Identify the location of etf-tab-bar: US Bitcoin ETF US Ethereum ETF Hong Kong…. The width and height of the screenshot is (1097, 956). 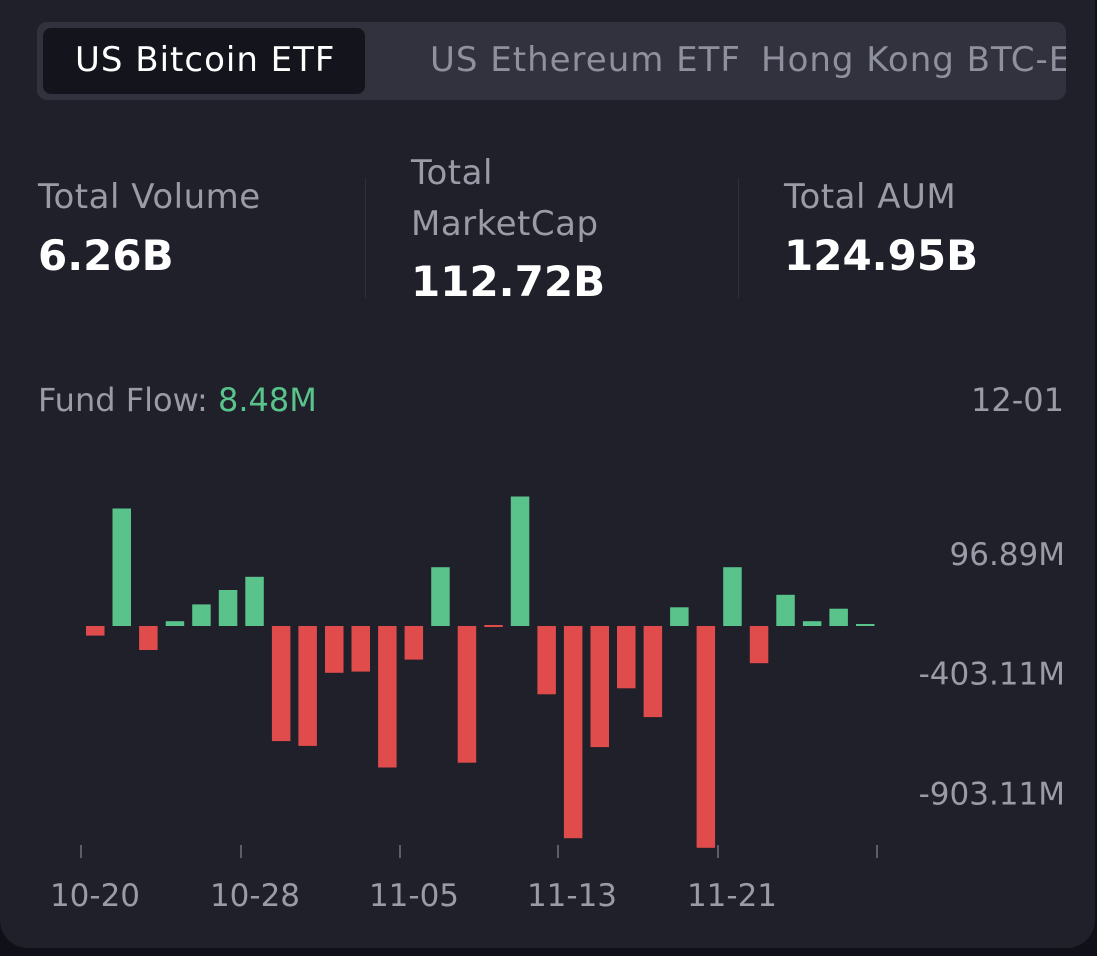
(551, 61).